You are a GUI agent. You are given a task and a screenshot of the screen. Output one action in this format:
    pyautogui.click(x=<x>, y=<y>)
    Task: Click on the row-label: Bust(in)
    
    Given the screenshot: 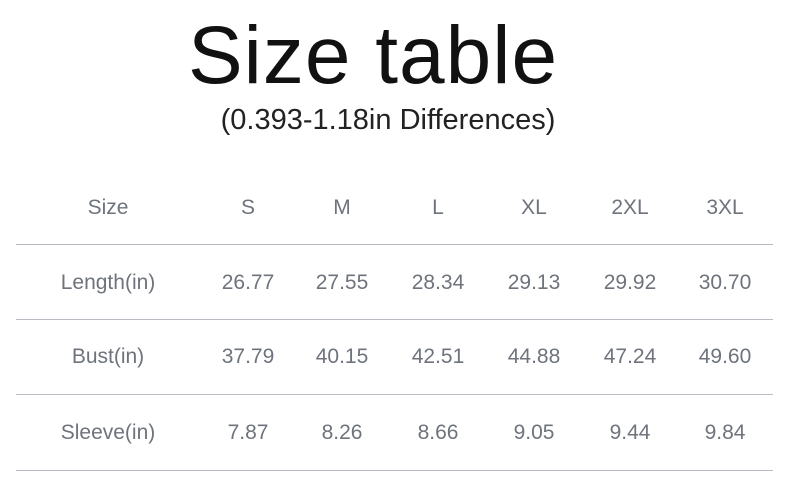 What is the action you would take?
    pyautogui.click(x=108, y=356)
    